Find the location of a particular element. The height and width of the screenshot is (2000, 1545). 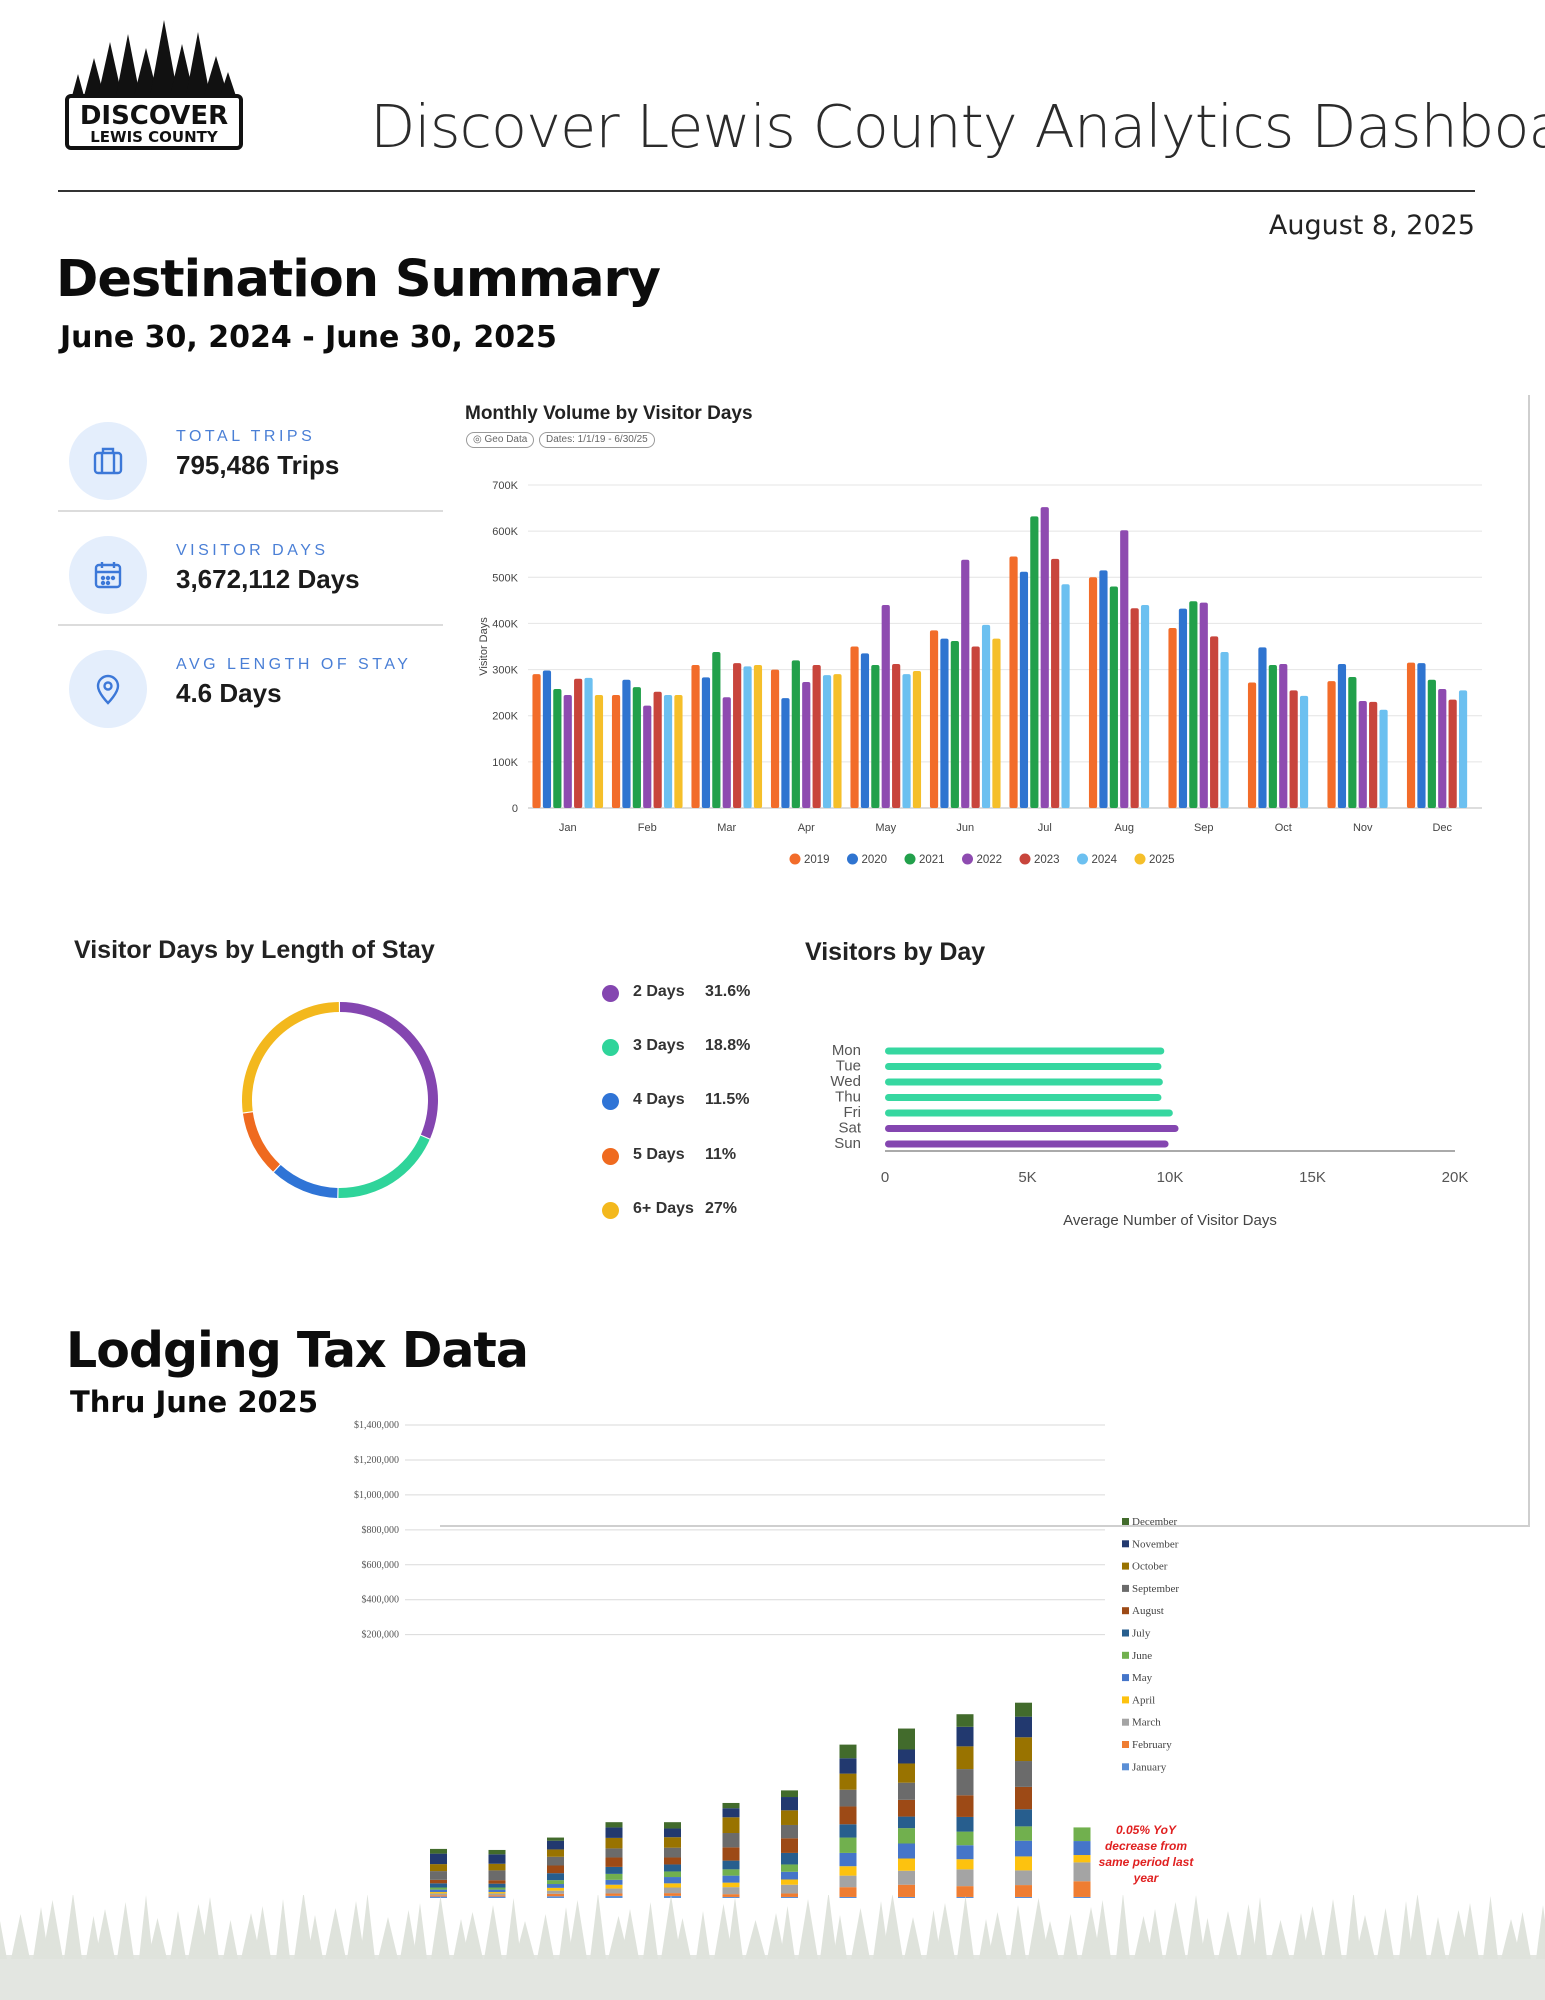

visitors-by-day-title: Visitors by Day is located at coordinates (895, 952).